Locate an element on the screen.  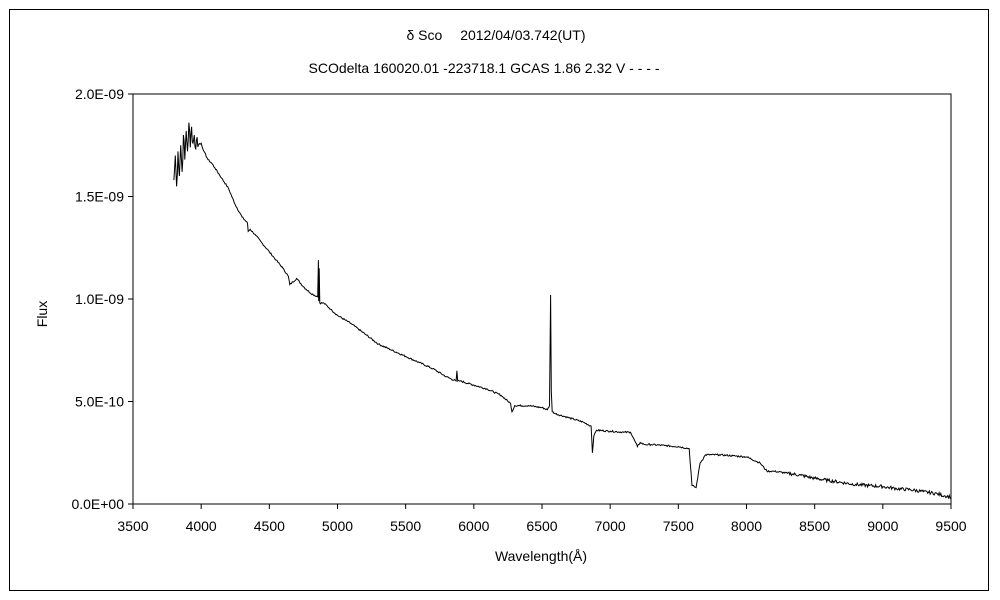
y-tick-label: 5.0E-10 is located at coordinates (99, 402).